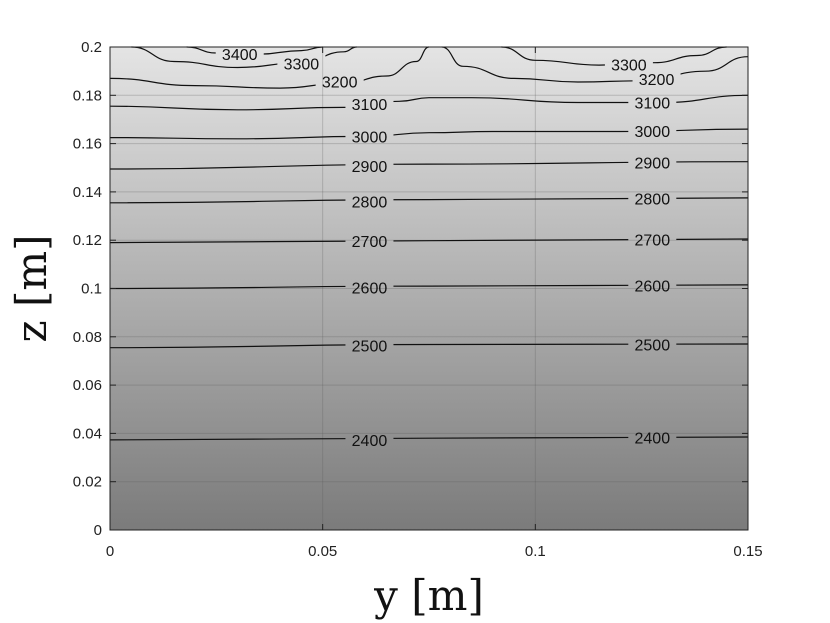 Image resolution: width=830 pixels, height=623 pixels. Describe the element at coordinates (98, 530) in the screenshot. I see `y-tick-label: 0` at that location.